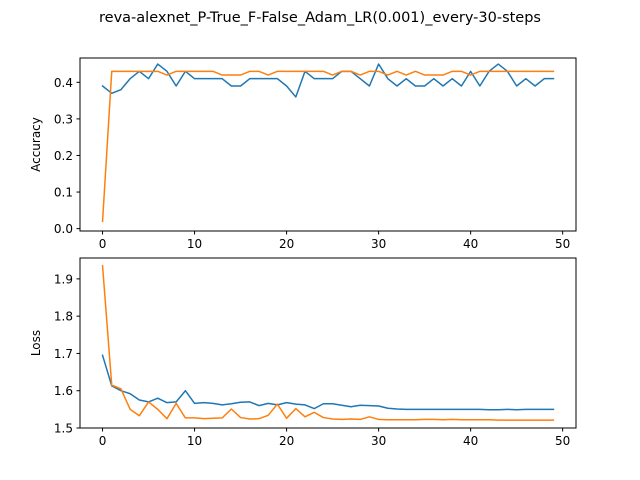 The width and height of the screenshot is (640, 480). Describe the element at coordinates (328, 382) in the screenshot. I see `loss-series-blue-line` at that location.